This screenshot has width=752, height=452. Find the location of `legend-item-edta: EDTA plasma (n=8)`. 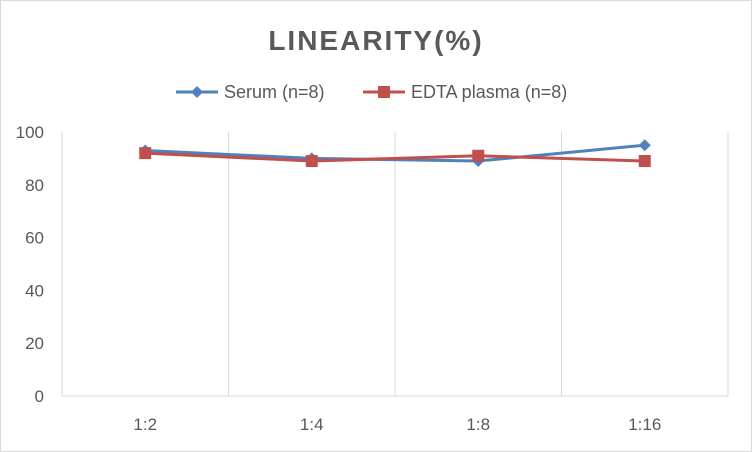

legend-item-edta: EDTA plasma (n=8) is located at coordinates (465, 92).